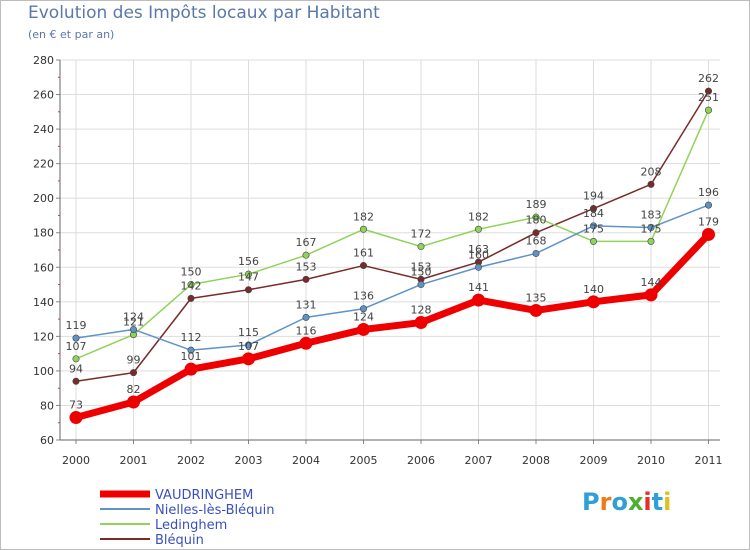  What do you see at coordinates (43, 129) in the screenshot?
I see `y-tick-label: 240` at bounding box center [43, 129].